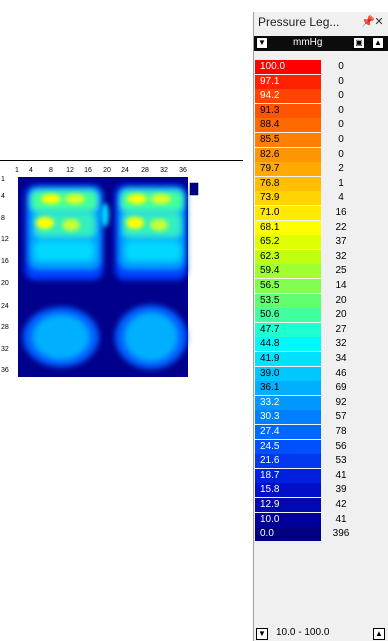 Image resolution: width=388 pixels, height=641 pixels. I want to click on legend-value: 15.8, so click(270, 490).